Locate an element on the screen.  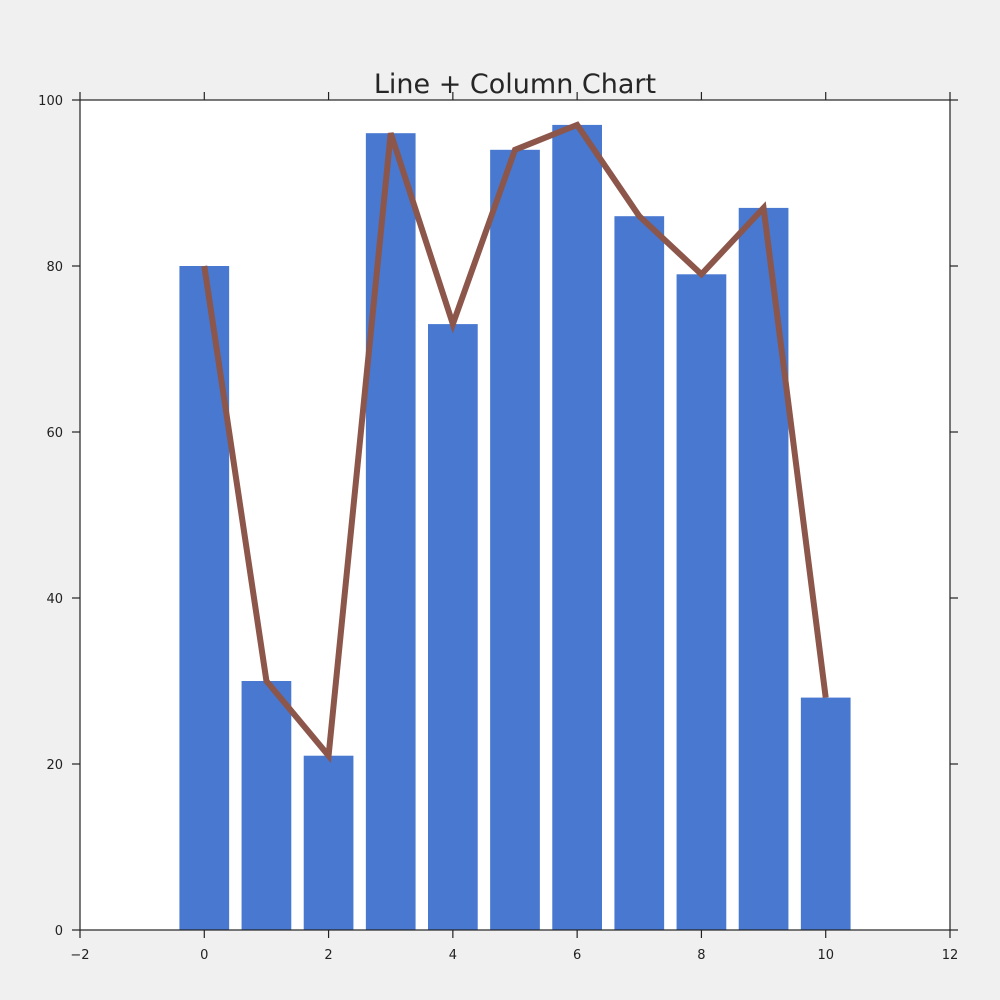
x-tick-labels: −2 0 2 4 6 8 10 12 is located at coordinates (514, 955).